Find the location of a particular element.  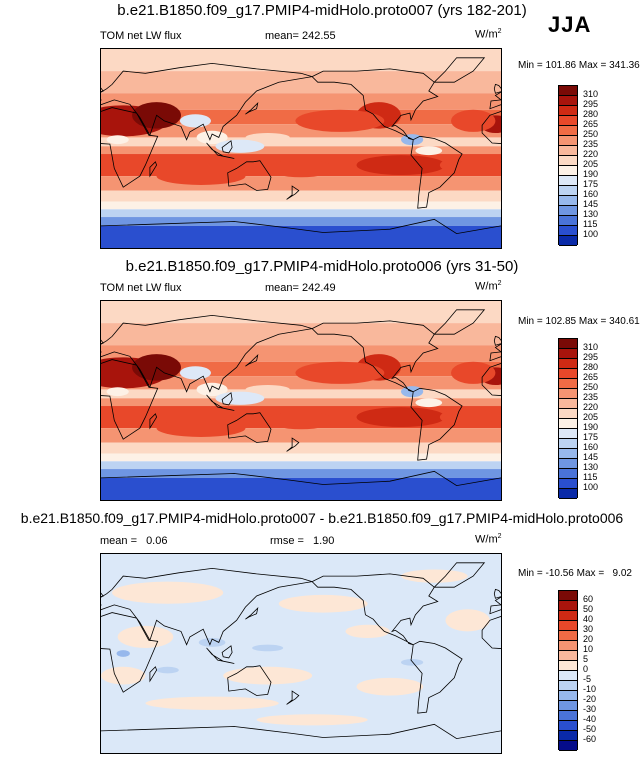

panel-1-units: W/m2 is located at coordinates (488, 34).